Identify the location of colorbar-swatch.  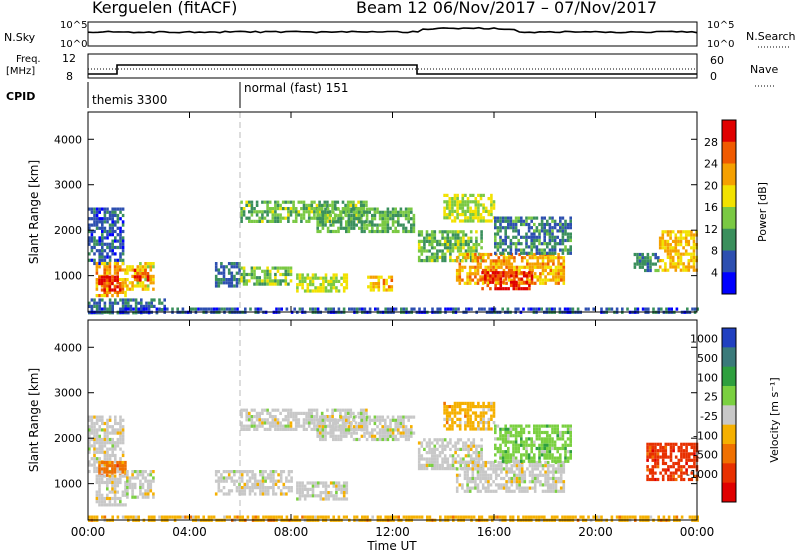
(729, 174).